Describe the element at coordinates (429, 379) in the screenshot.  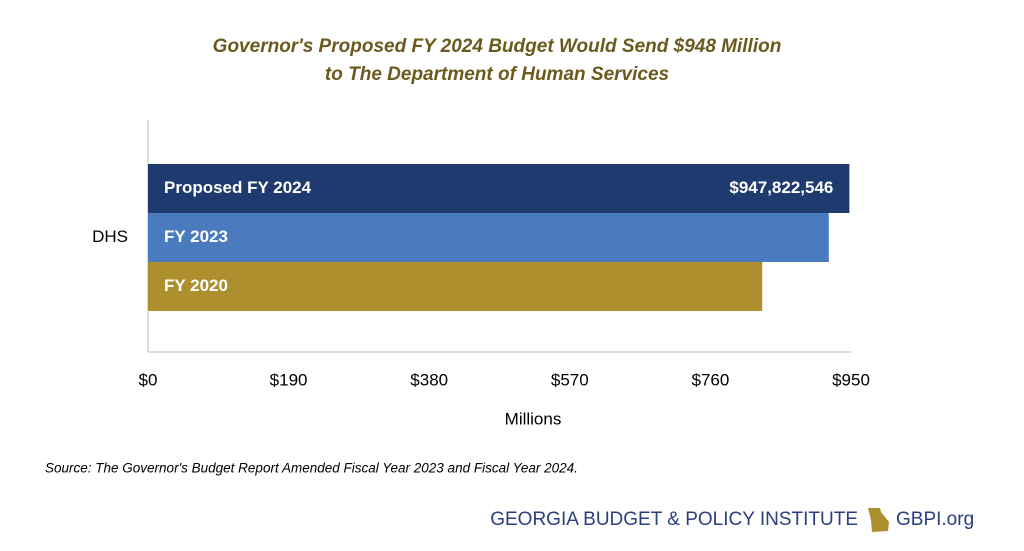
I see `x-tick-label: $380` at that location.